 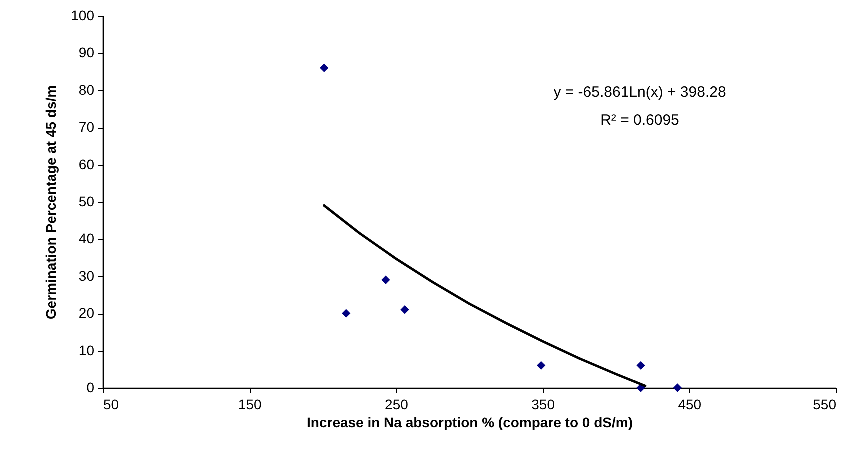 I want to click on y-tick-label: 30, so click(x=86, y=276).